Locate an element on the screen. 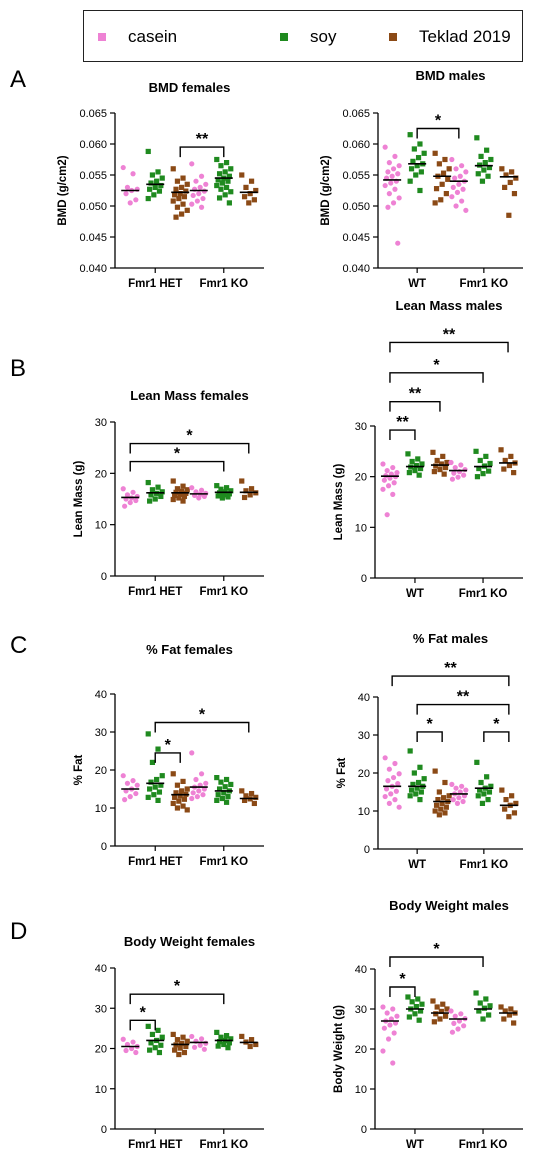  y-tick-label: 30 is located at coordinates (101, 733).